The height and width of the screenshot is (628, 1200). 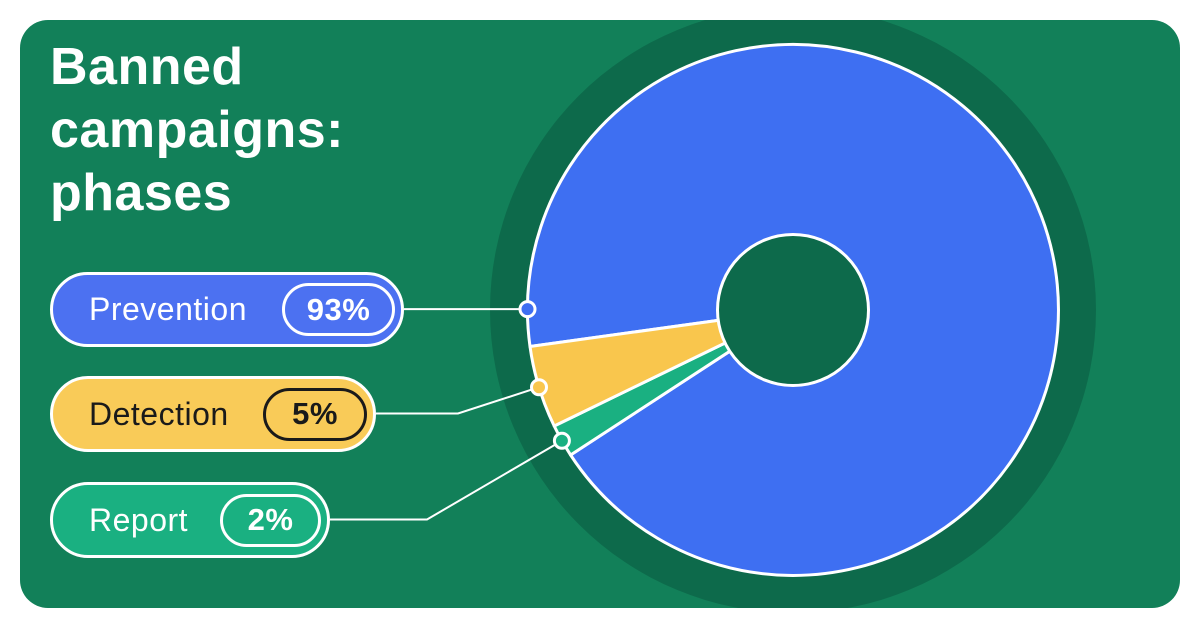 What do you see at coordinates (539, 387) in the screenshot?
I see `leader-dot-detection` at bounding box center [539, 387].